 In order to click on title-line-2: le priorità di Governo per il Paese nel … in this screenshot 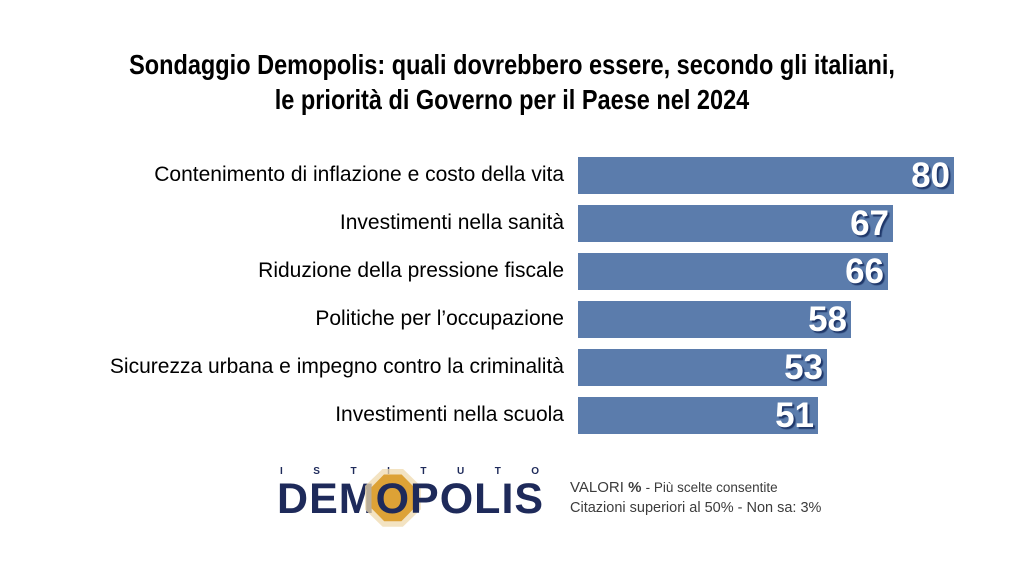, I will do `click(512, 99)`.